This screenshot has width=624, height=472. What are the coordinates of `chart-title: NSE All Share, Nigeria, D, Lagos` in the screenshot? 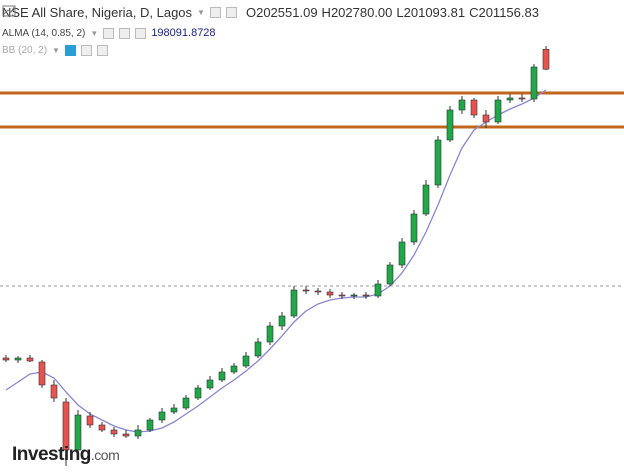 It's located at (97, 12).